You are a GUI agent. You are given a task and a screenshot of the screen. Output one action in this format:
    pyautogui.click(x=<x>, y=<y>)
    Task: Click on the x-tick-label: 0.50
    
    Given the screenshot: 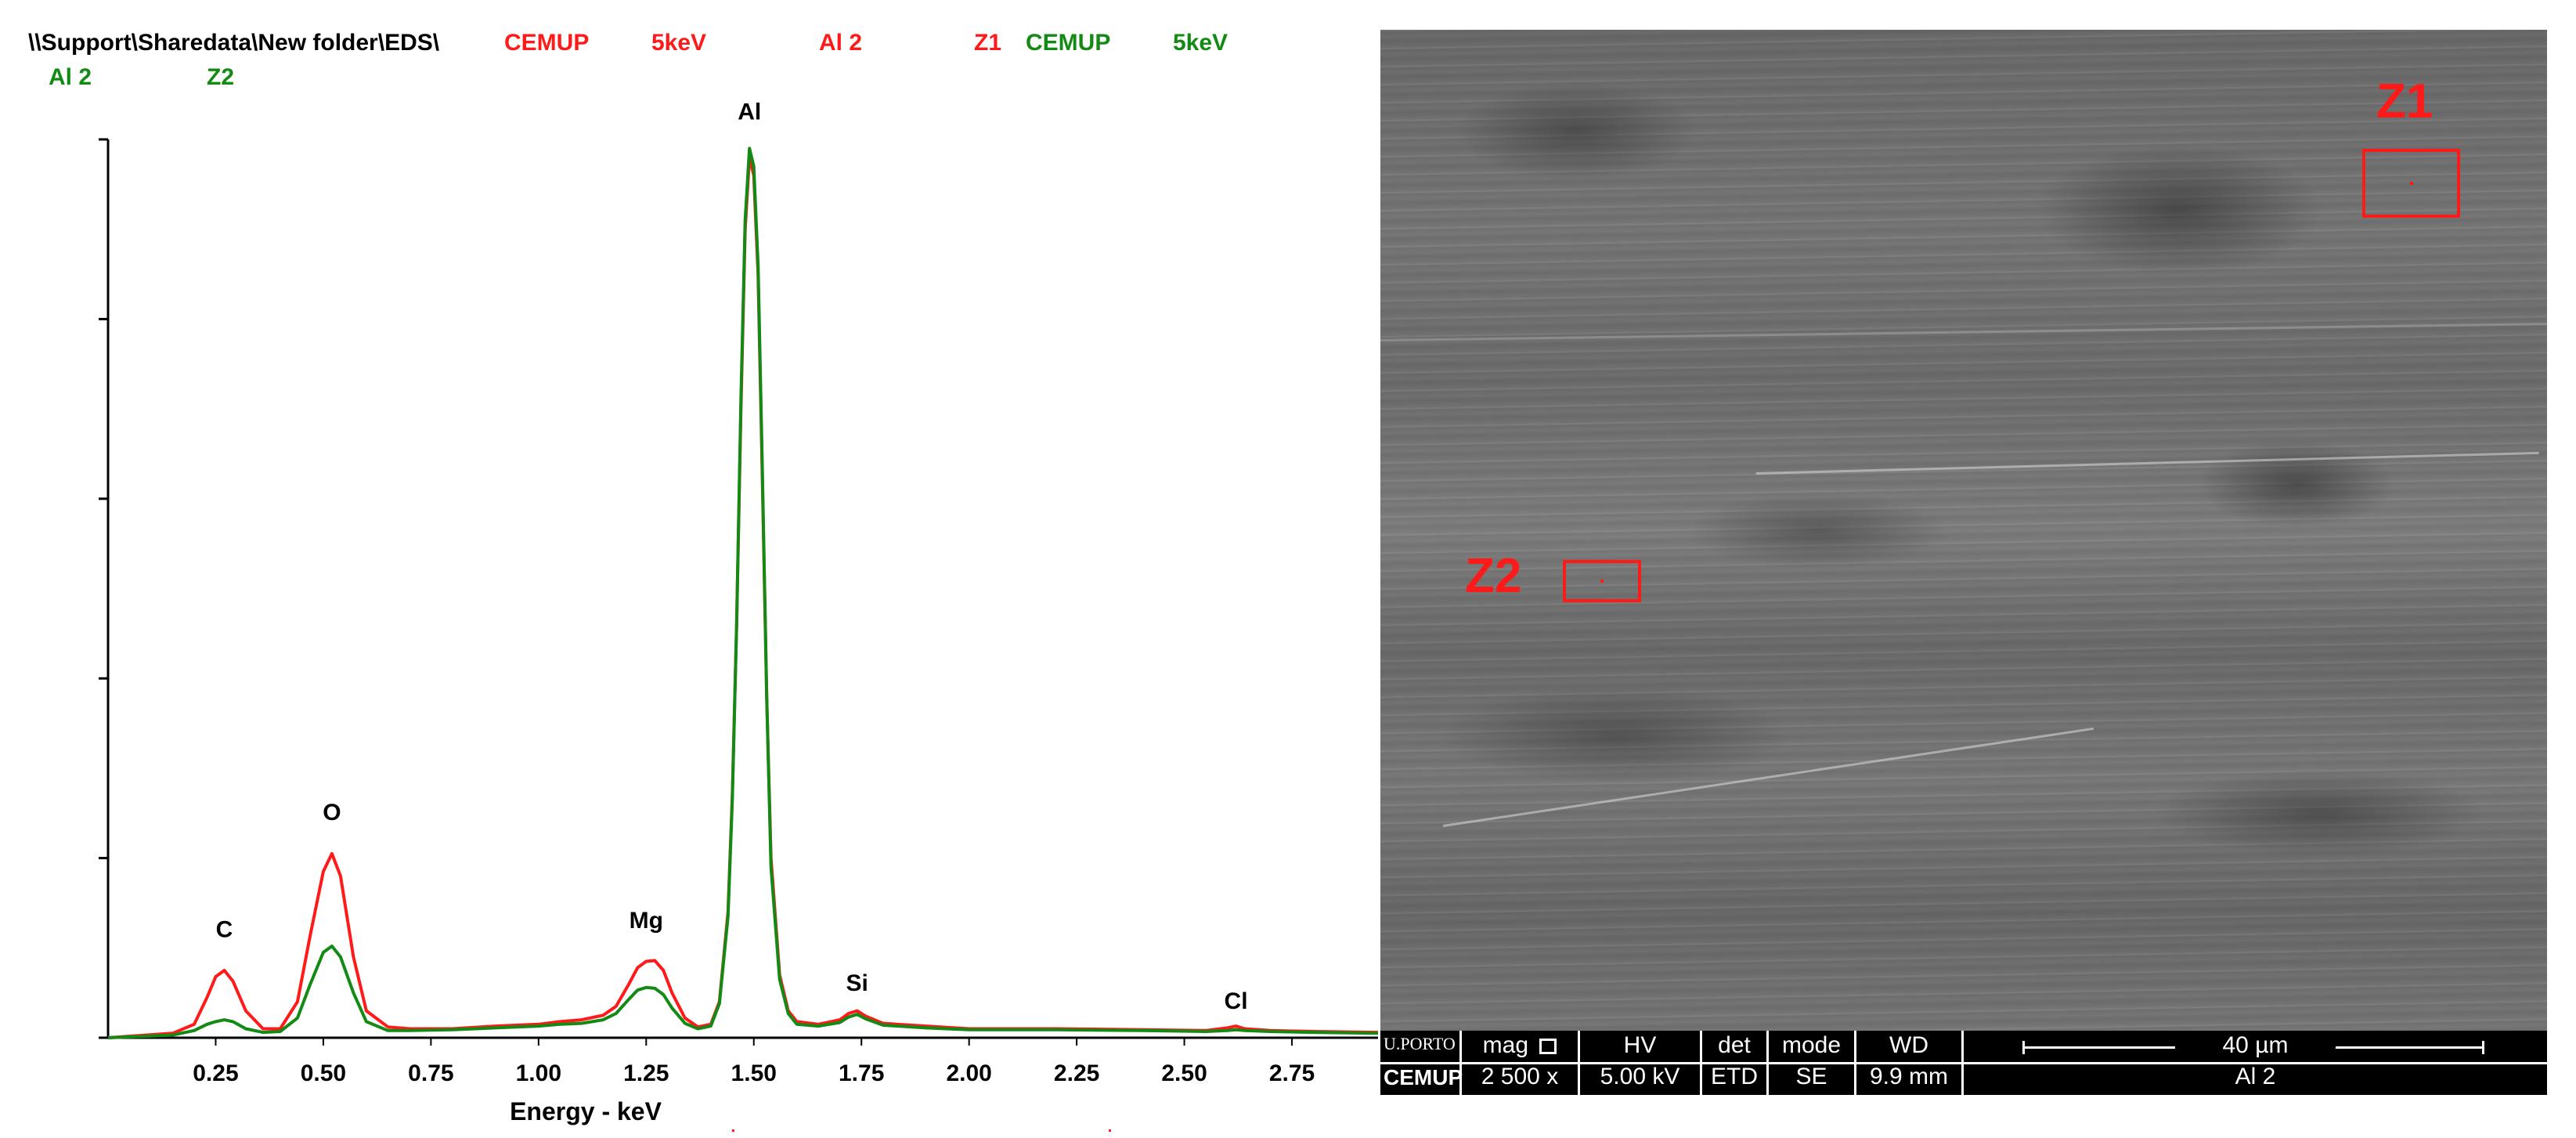 What is the action you would take?
    pyautogui.click(x=324, y=1073)
    